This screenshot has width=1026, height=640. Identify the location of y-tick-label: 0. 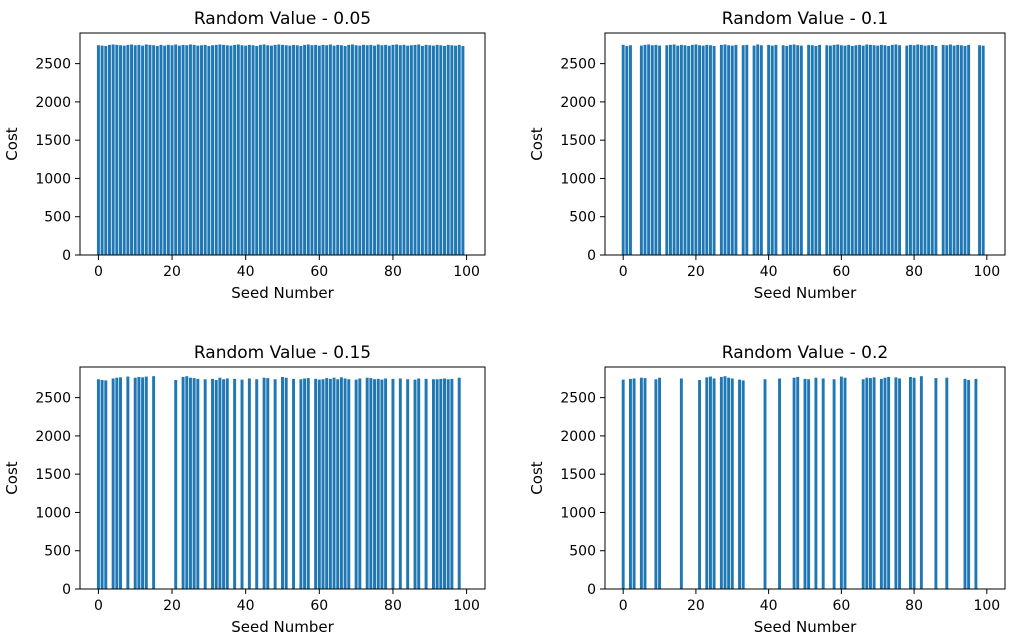
(66, 256).